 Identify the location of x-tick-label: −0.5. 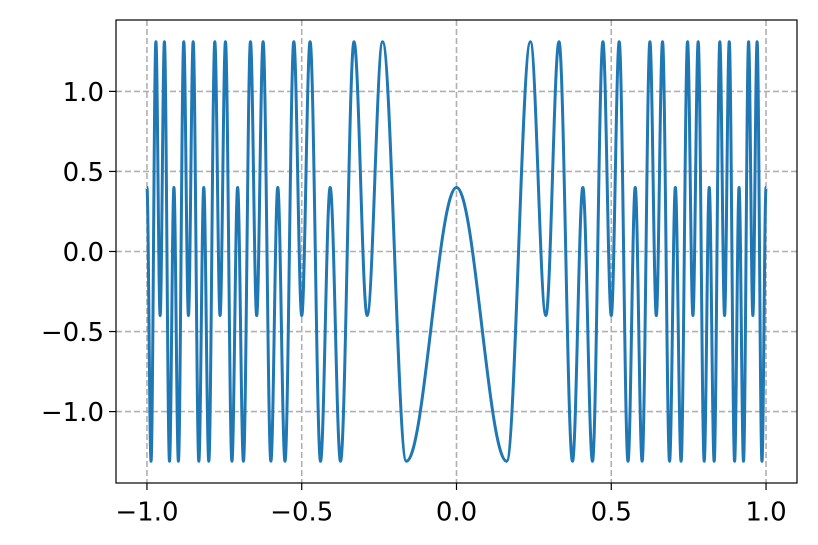
(301, 513).